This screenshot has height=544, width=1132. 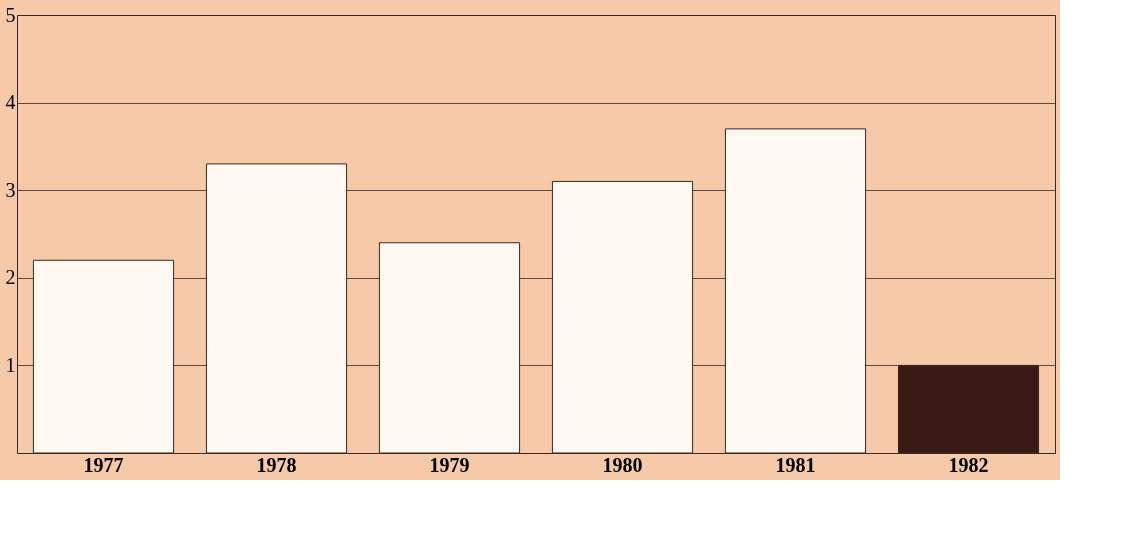 I want to click on x-tick-label: 1978, so click(x=276, y=464).